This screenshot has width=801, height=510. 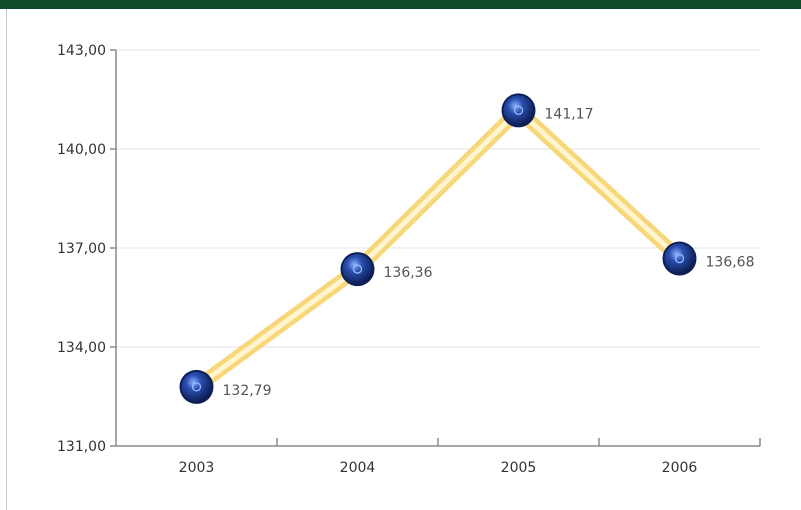 What do you see at coordinates (247, 391) in the screenshot?
I see `data-label: 132,79` at bounding box center [247, 391].